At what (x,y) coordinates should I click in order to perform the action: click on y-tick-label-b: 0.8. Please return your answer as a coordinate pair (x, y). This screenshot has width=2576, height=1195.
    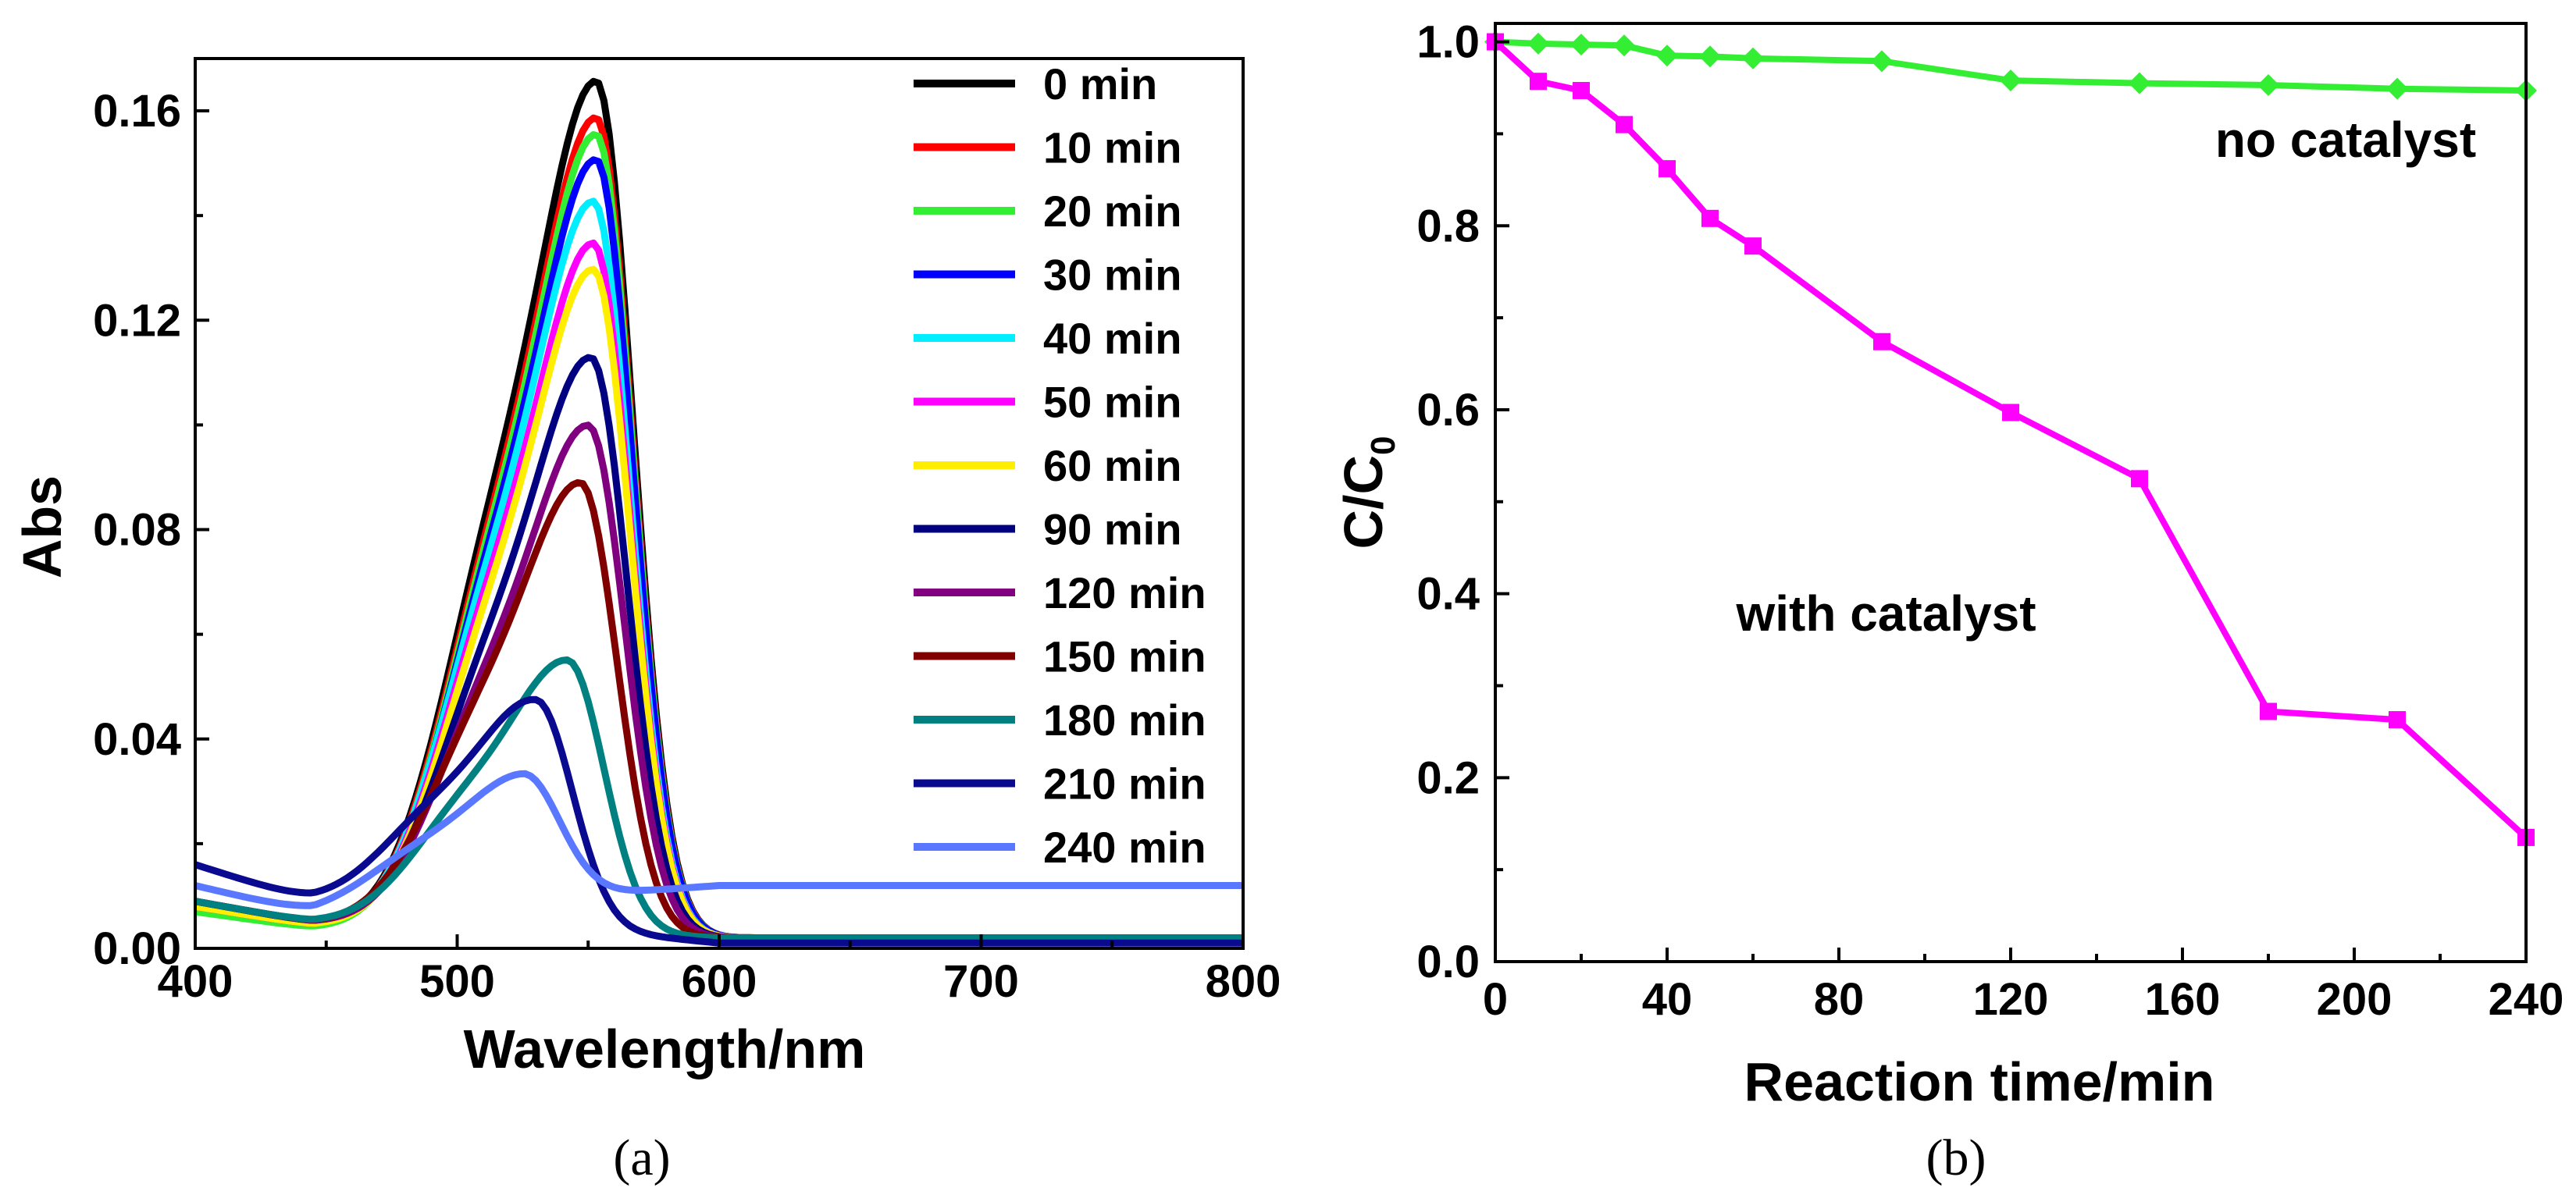
    Looking at the image, I should click on (1448, 226).